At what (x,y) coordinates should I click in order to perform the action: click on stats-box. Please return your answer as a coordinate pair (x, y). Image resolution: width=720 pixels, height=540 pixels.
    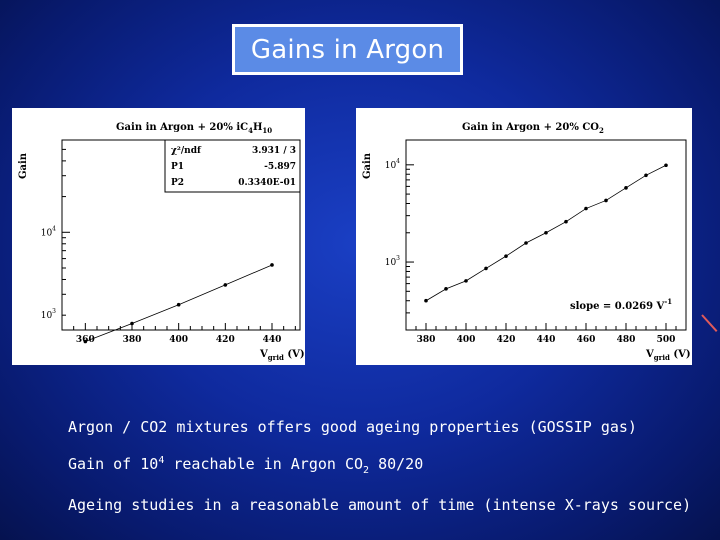
    Looking at the image, I should click on (232, 166).